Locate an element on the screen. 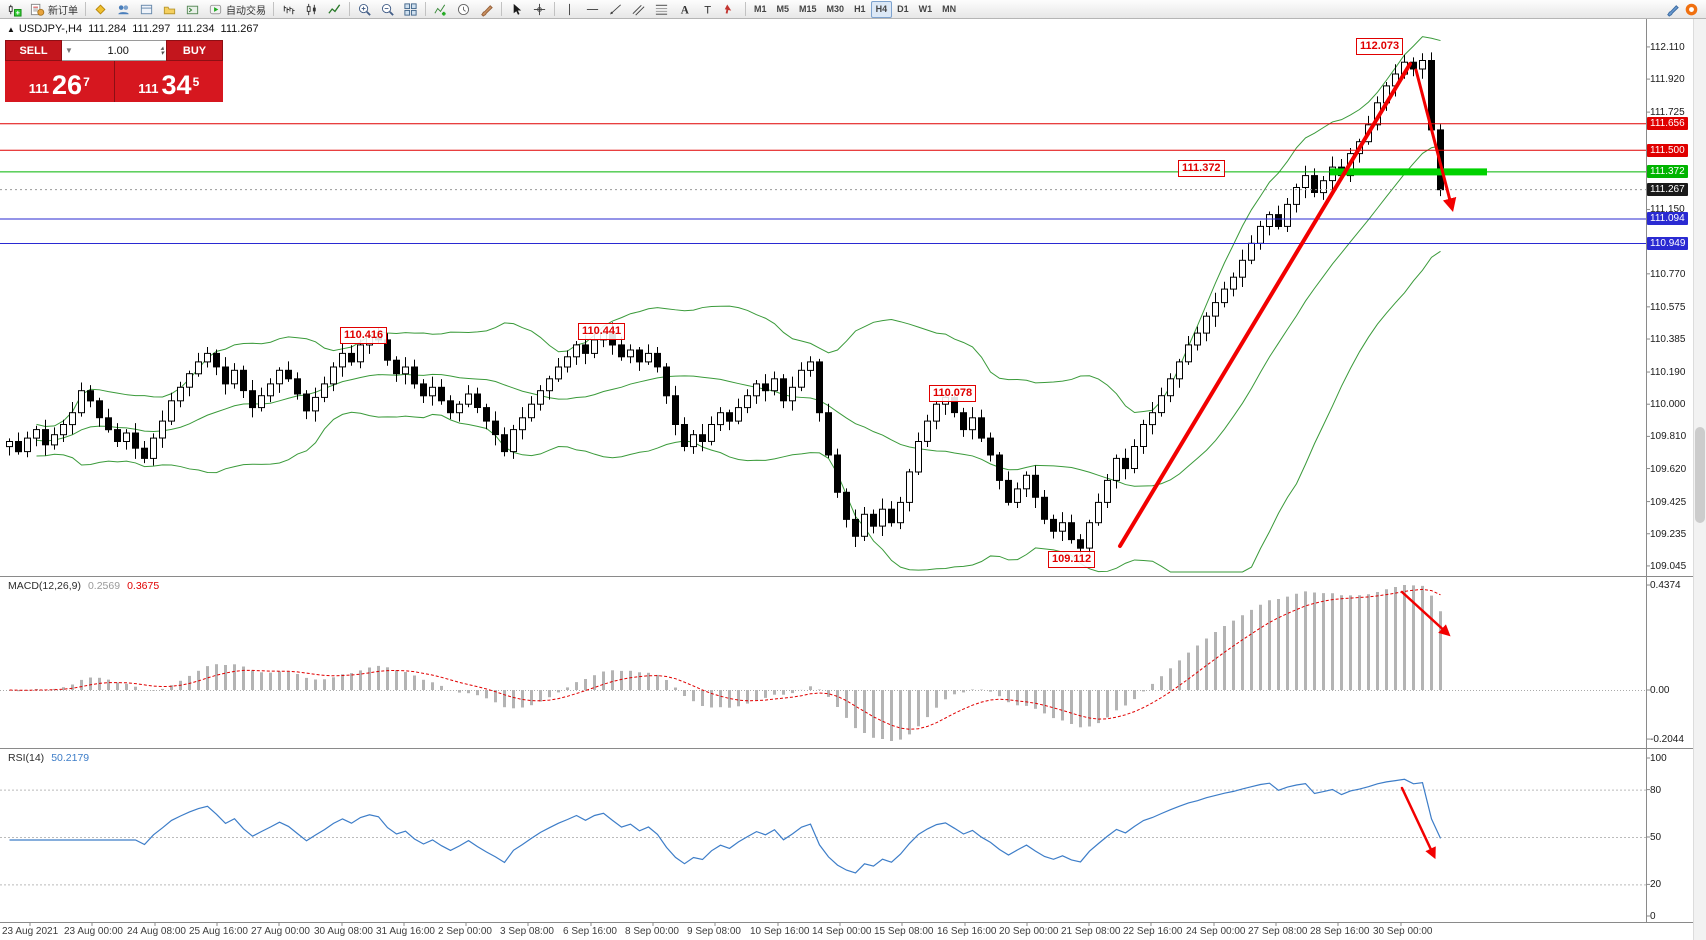  data-window-button is located at coordinates (146, 9).